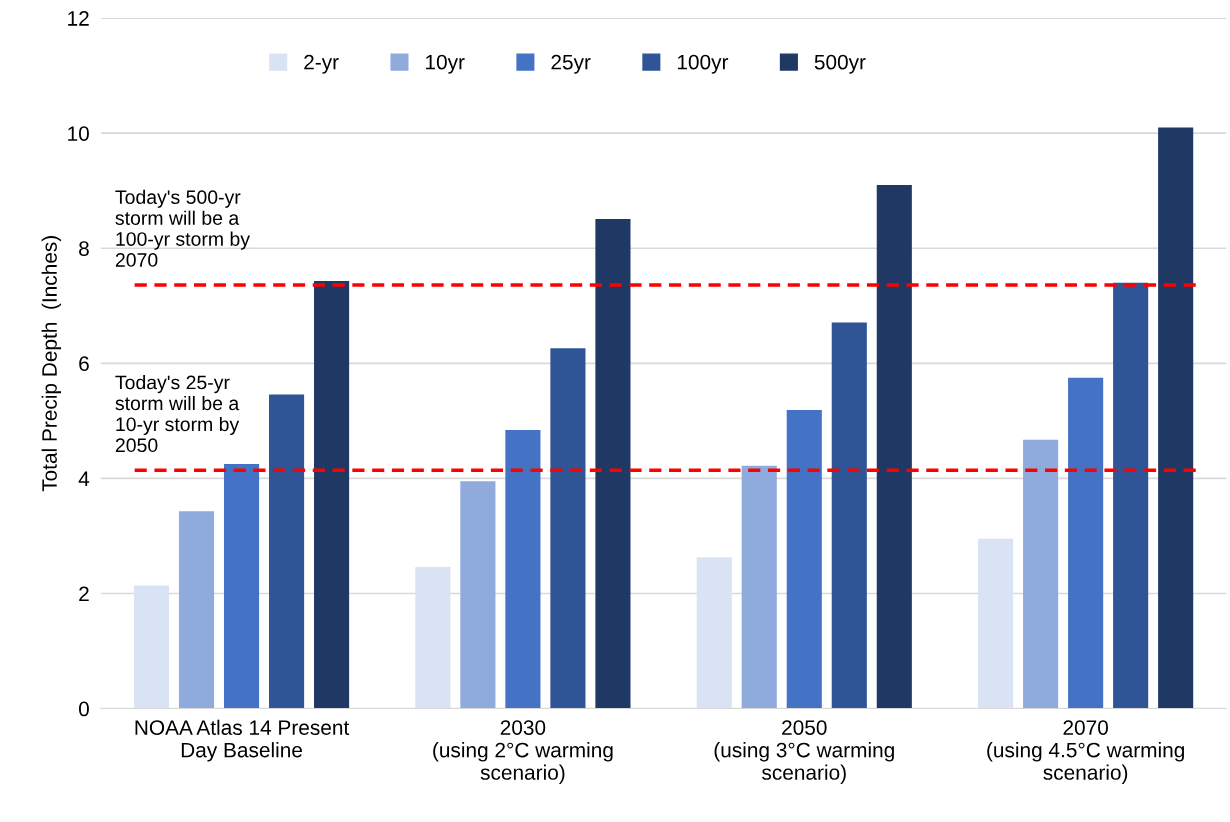 This screenshot has width=1230, height=822. Describe the element at coordinates (242, 740) in the screenshot. I see `x-tick-label: NOAA Atlas 14 Present Day Baseline` at that location.